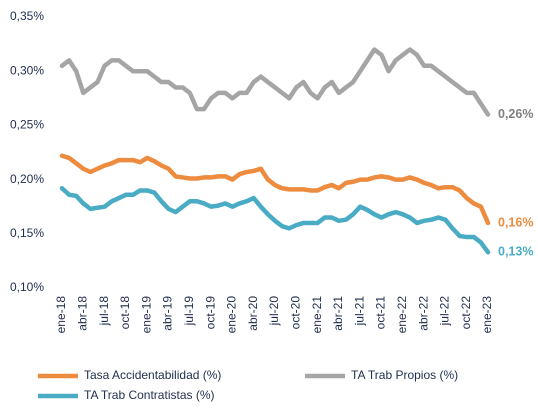 The image size is (538, 409). Describe the element at coordinates (27, 179) in the screenshot. I see `y-tick-label: 0,20%` at that location.